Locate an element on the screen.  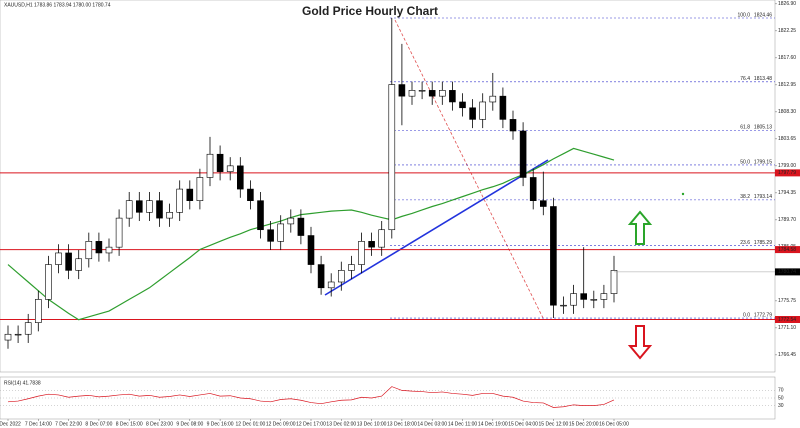
fib-level: 61.8 is located at coordinates (745, 128).